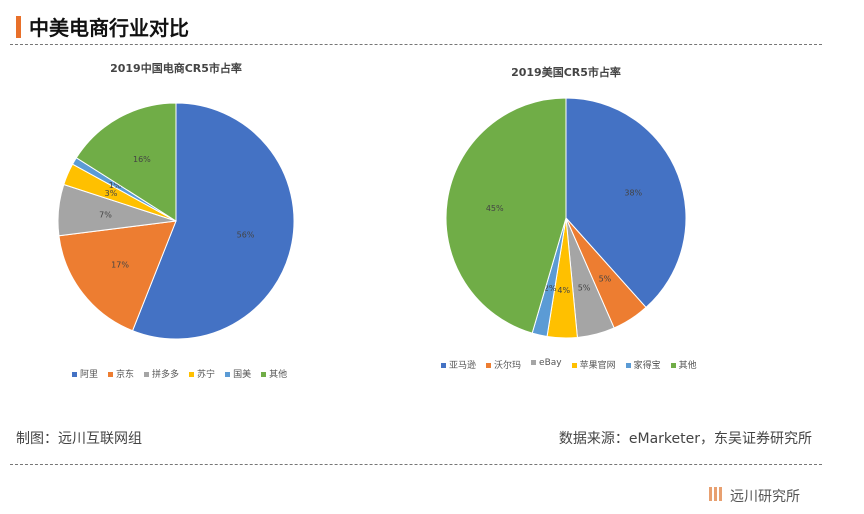  I want to click on legend-item: 国美, so click(238, 373).